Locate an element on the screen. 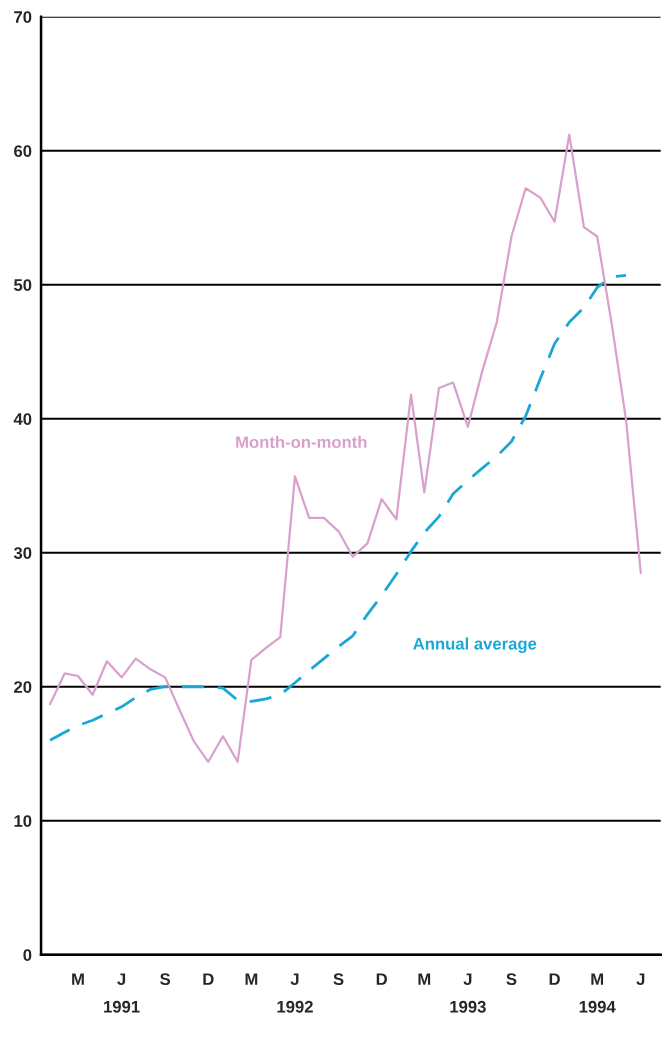  y-tick-label: 70 is located at coordinates (23, 17).